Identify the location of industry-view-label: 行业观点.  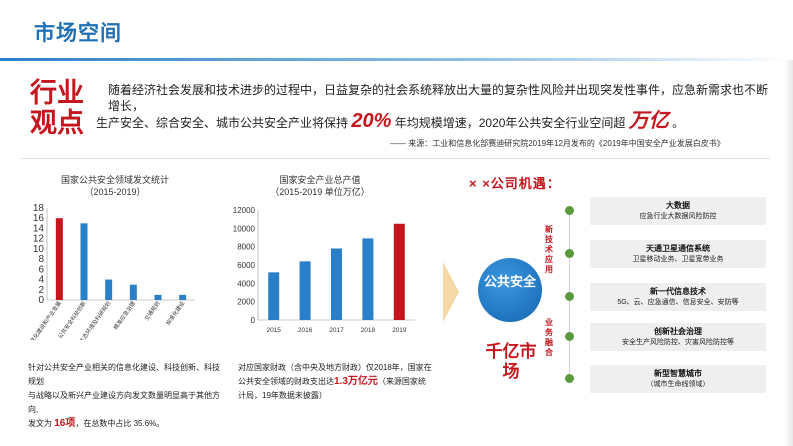
(57, 108).